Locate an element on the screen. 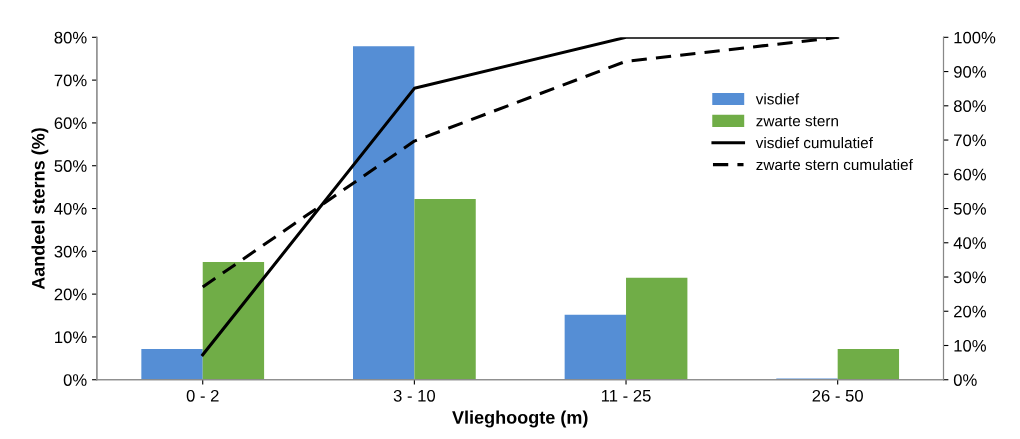  y-tick-label: 30% is located at coordinates (70, 251).